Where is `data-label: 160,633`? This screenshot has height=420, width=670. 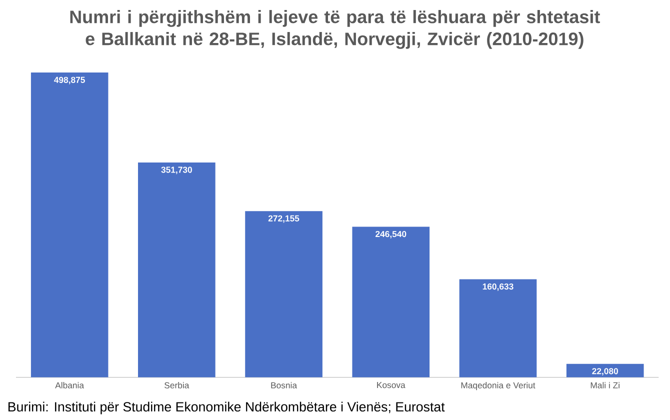
data-label: 160,633 is located at coordinates (498, 287).